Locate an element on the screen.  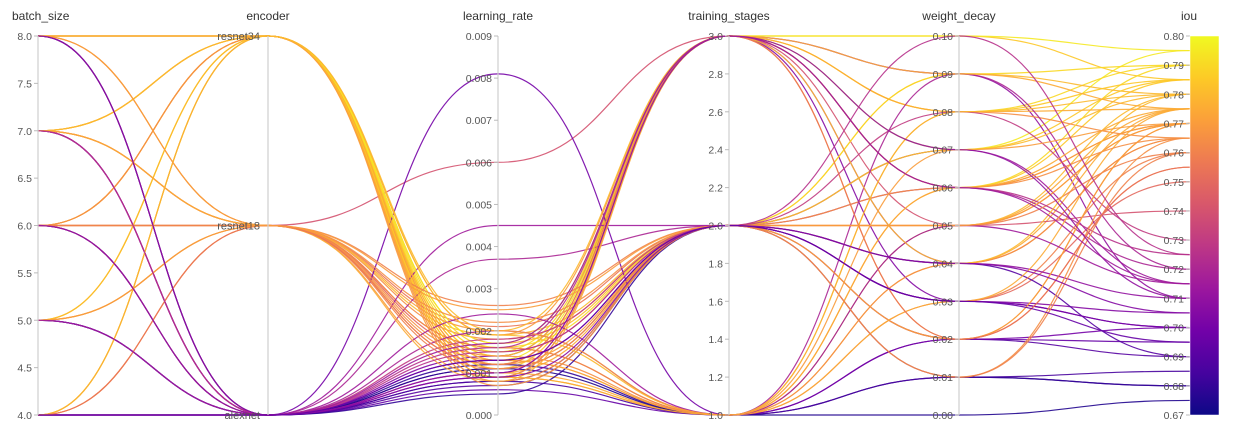
iou-tick-label: 0.72 is located at coordinates (1174, 270).